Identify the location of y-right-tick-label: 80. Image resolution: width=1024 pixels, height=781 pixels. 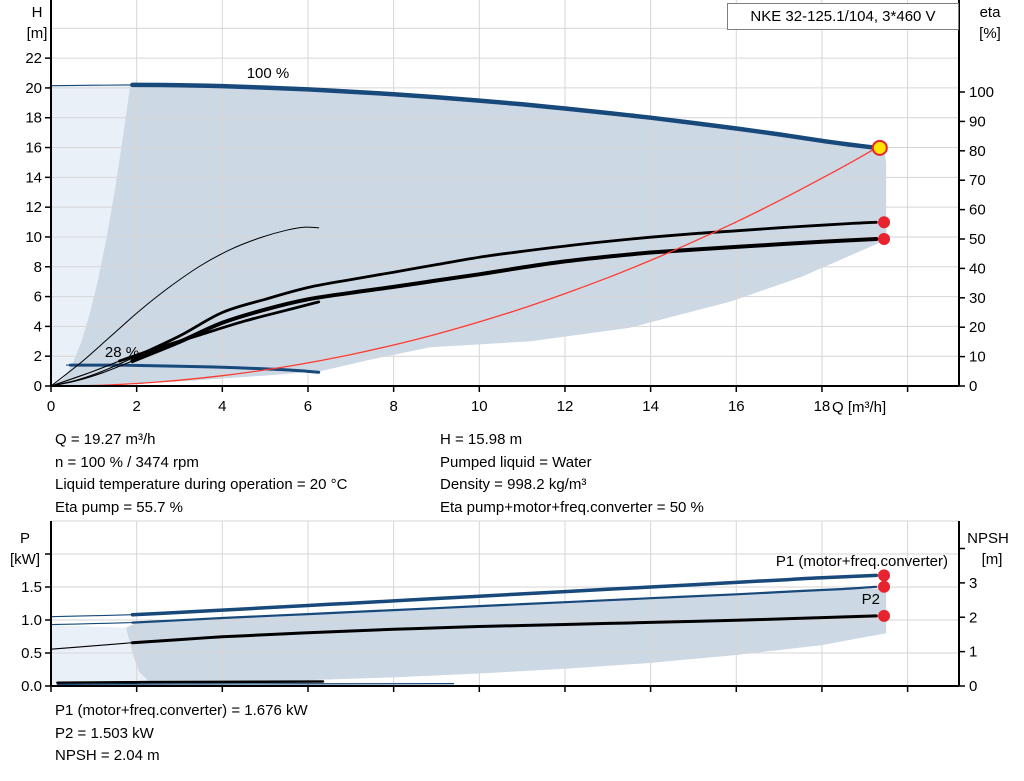
(977, 151).